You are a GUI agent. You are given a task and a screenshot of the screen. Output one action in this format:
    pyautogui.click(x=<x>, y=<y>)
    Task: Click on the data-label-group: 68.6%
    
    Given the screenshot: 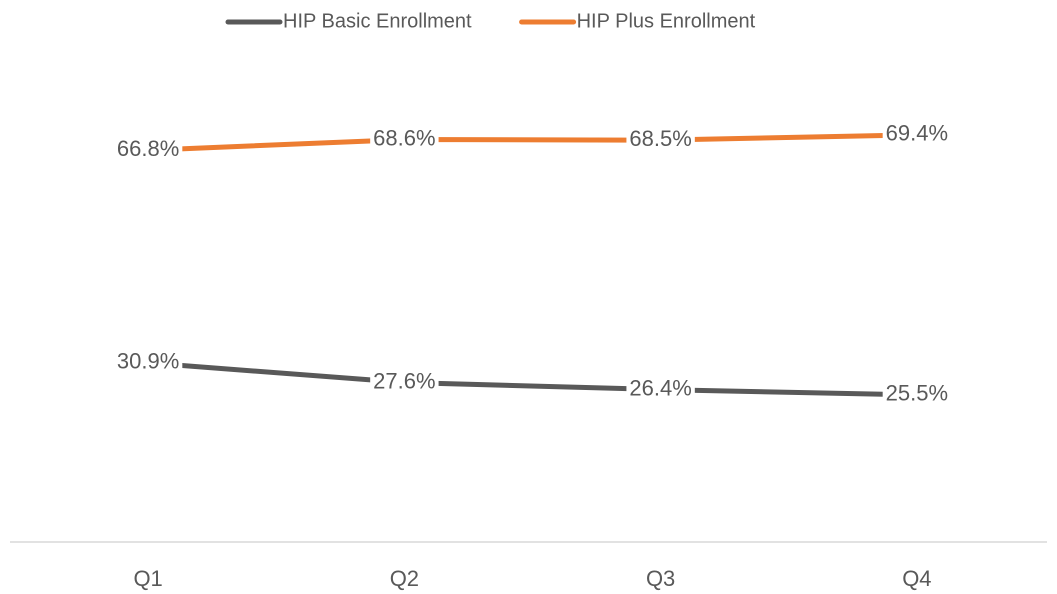 What is the action you would take?
    pyautogui.click(x=404, y=139)
    